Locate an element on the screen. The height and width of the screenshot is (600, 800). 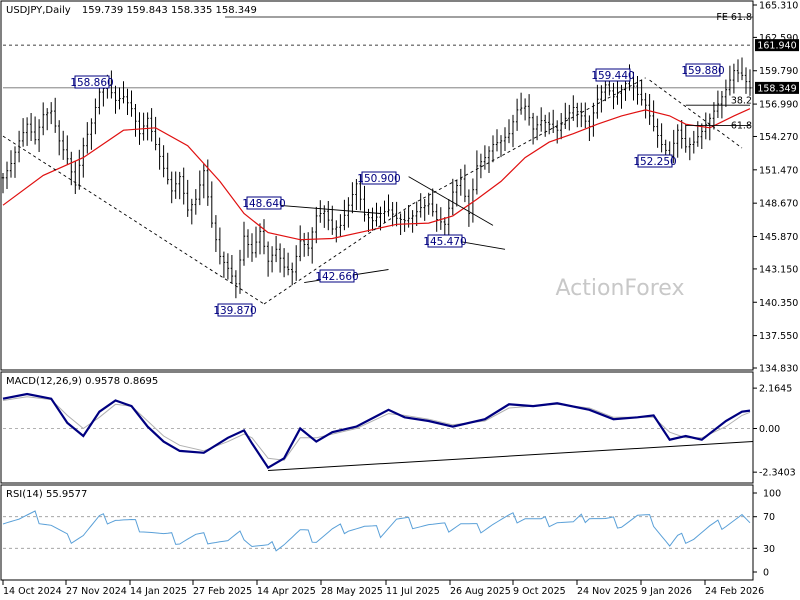
macd-tick-label: 0.00 is located at coordinates (769, 429).